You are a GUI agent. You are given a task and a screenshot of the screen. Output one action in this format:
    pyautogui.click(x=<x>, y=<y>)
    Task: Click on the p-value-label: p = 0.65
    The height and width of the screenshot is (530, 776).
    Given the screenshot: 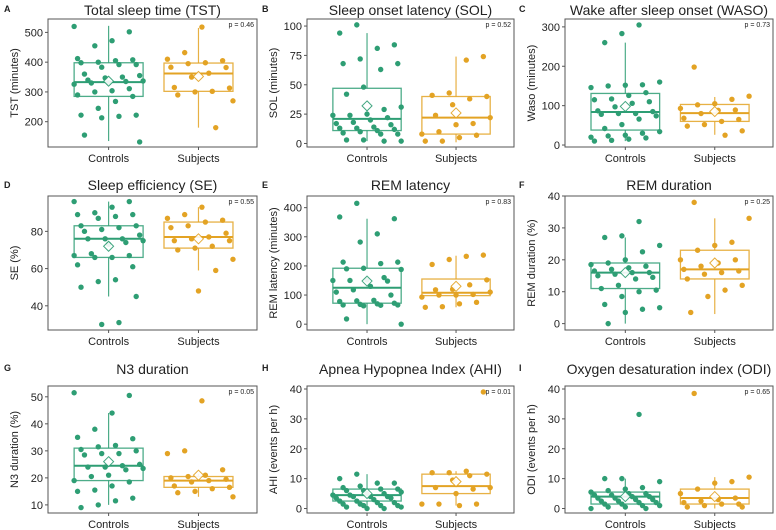 What is the action you would take?
    pyautogui.click(x=758, y=392)
    